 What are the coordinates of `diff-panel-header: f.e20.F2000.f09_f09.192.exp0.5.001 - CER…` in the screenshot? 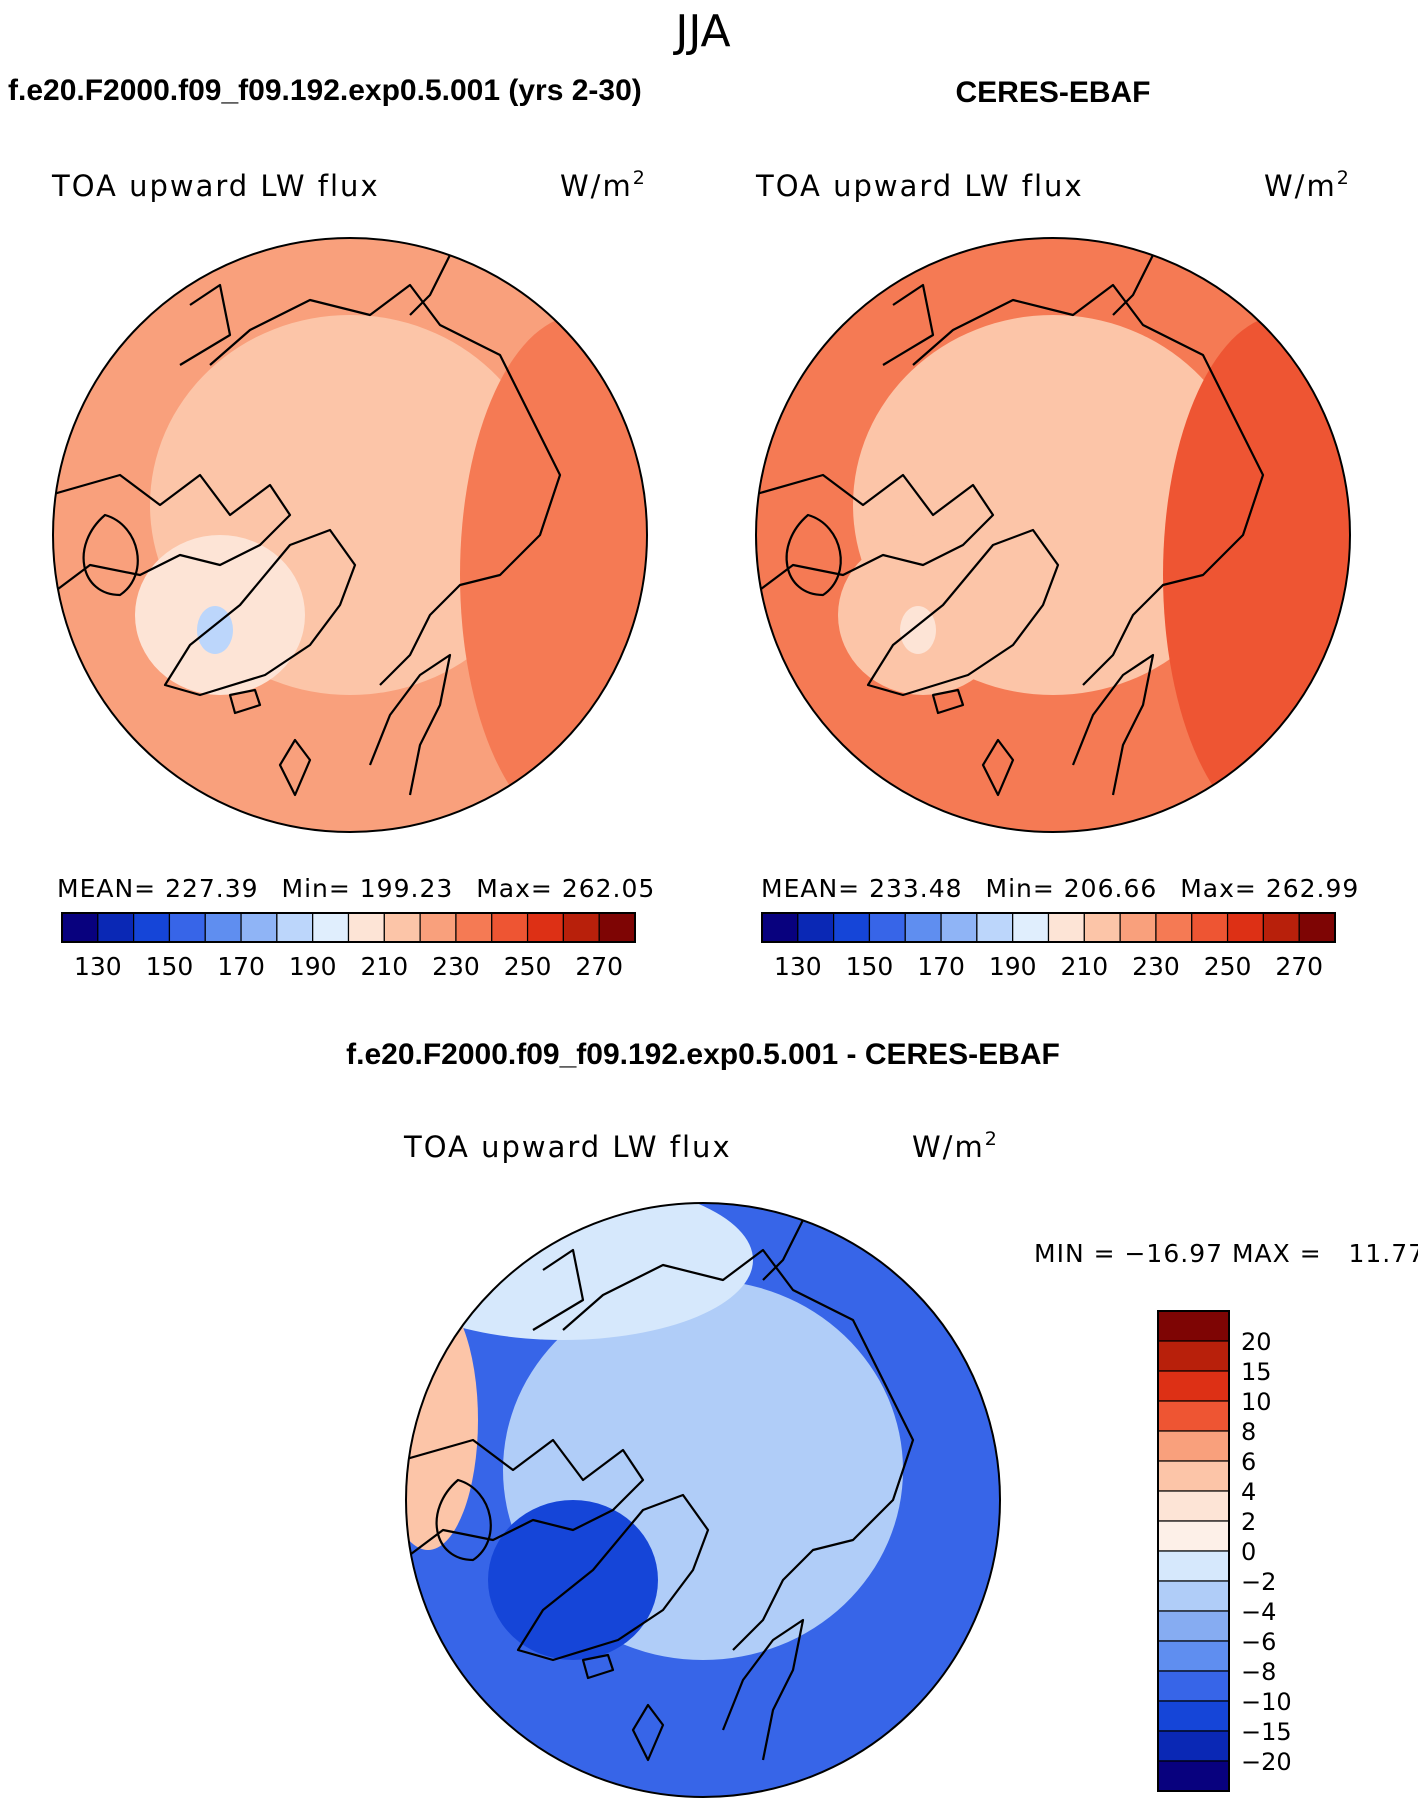 It's located at (703, 1054).